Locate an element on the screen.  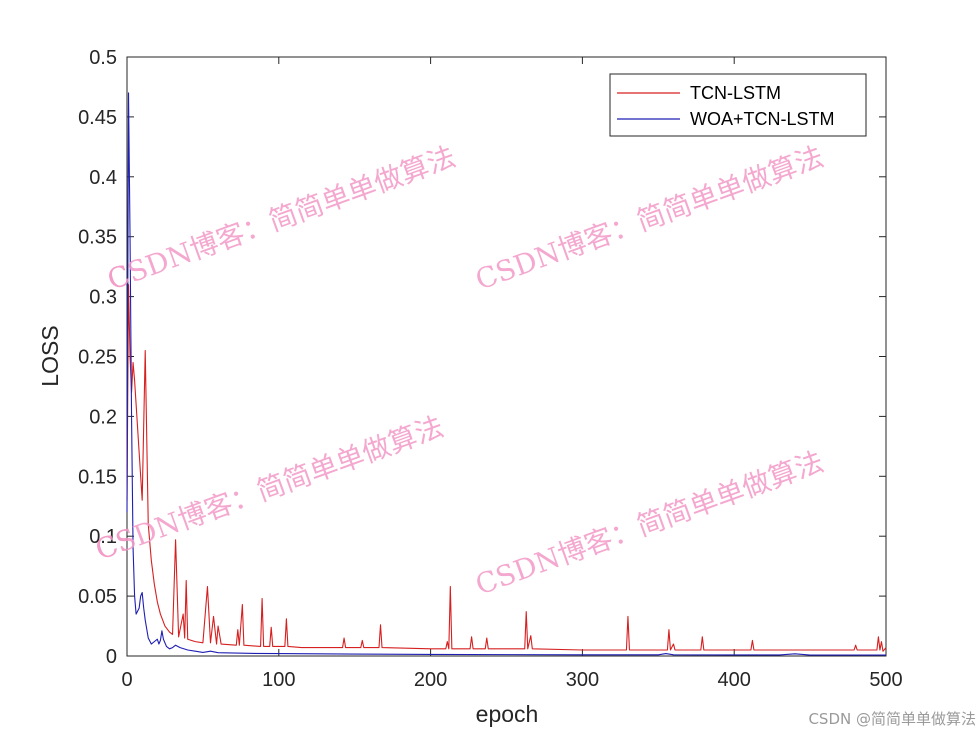
y-tick-label: 0.5 is located at coordinates (103, 58).